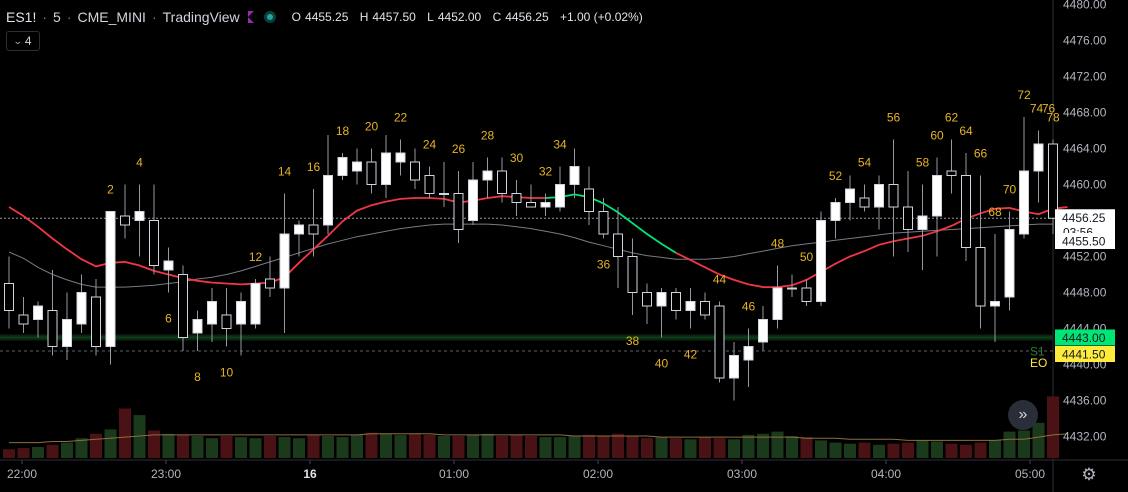  I want to click on flag-icon, so click(250, 17).